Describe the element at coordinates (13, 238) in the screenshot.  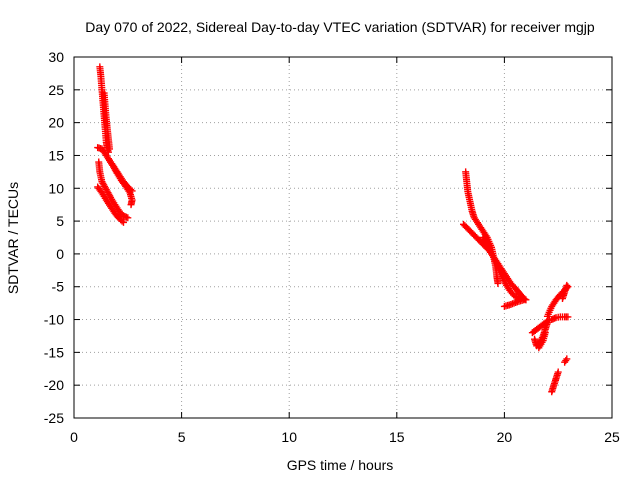
I see `y-axis-label: SDTVAR / TECUs` at that location.